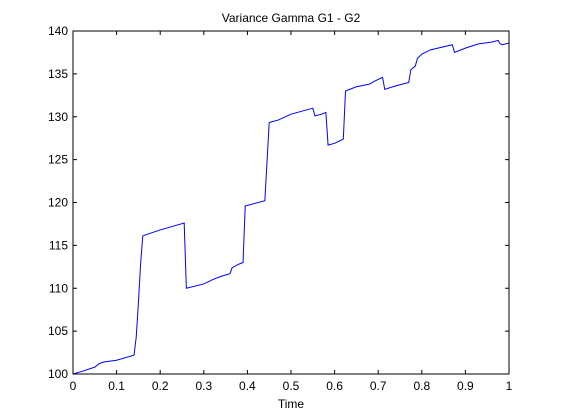 This screenshot has height=420, width=561. I want to click on x-tick-label: 0.4, so click(247, 386).